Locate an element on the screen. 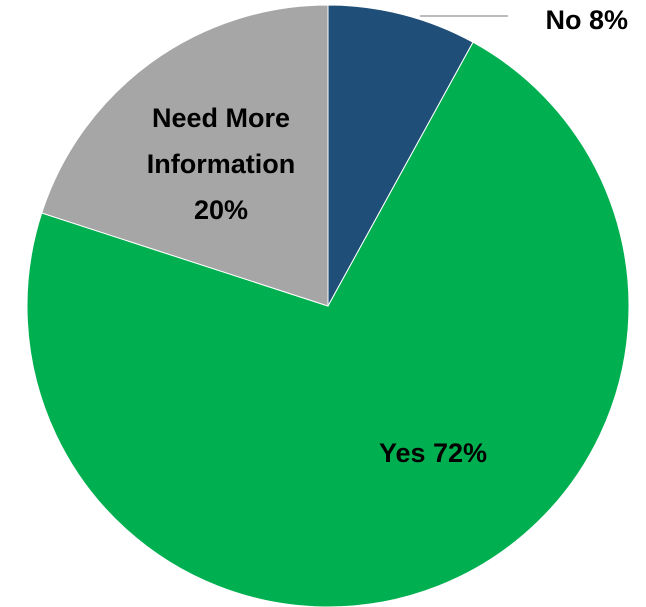 The image size is (646, 607). slice-label-yes: Yes 72% is located at coordinates (433, 453).